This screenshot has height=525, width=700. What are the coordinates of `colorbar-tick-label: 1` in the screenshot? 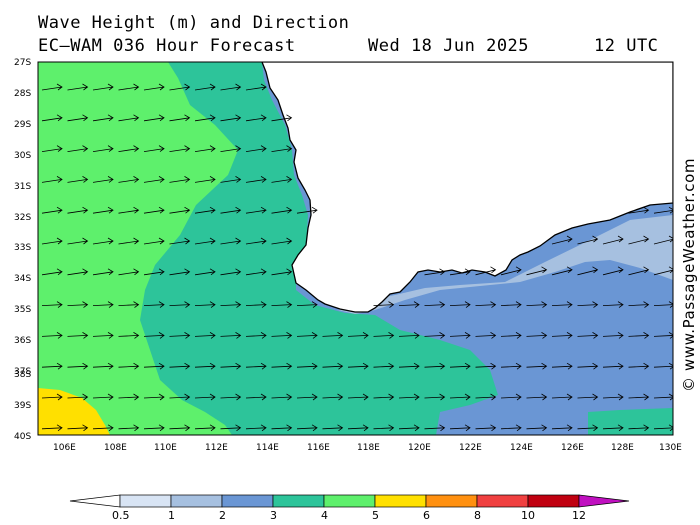 It's located at (171, 515).